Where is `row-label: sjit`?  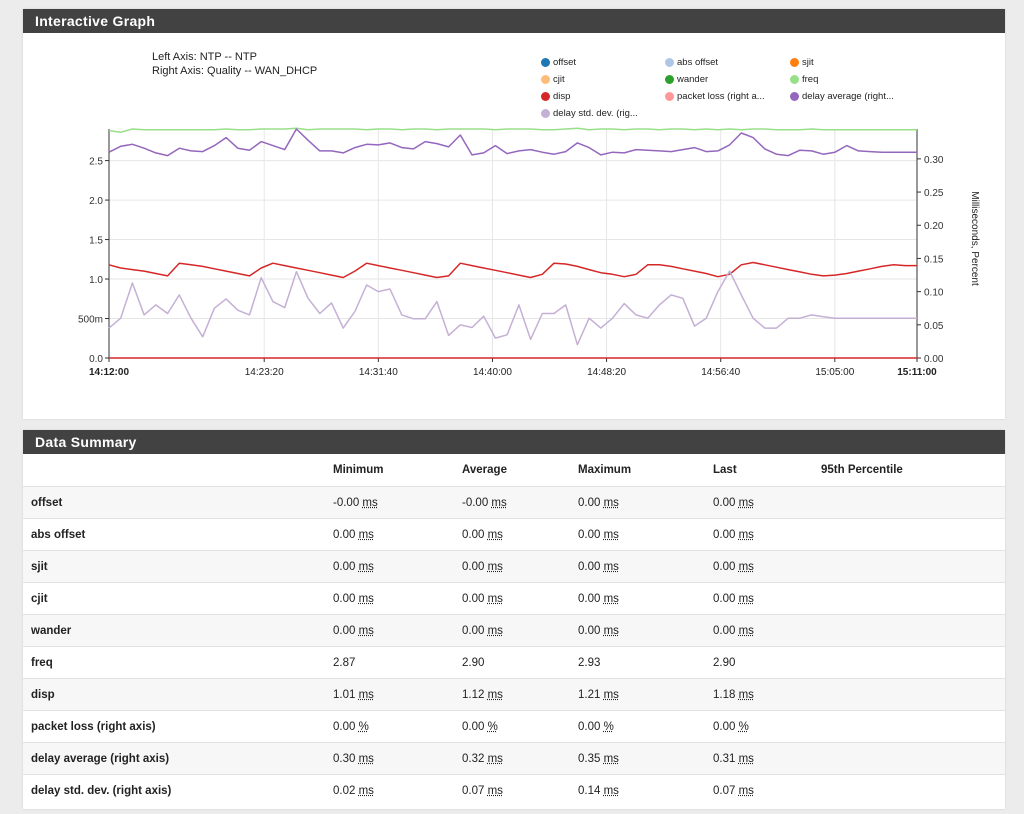 row-label: sjit is located at coordinates (178, 566).